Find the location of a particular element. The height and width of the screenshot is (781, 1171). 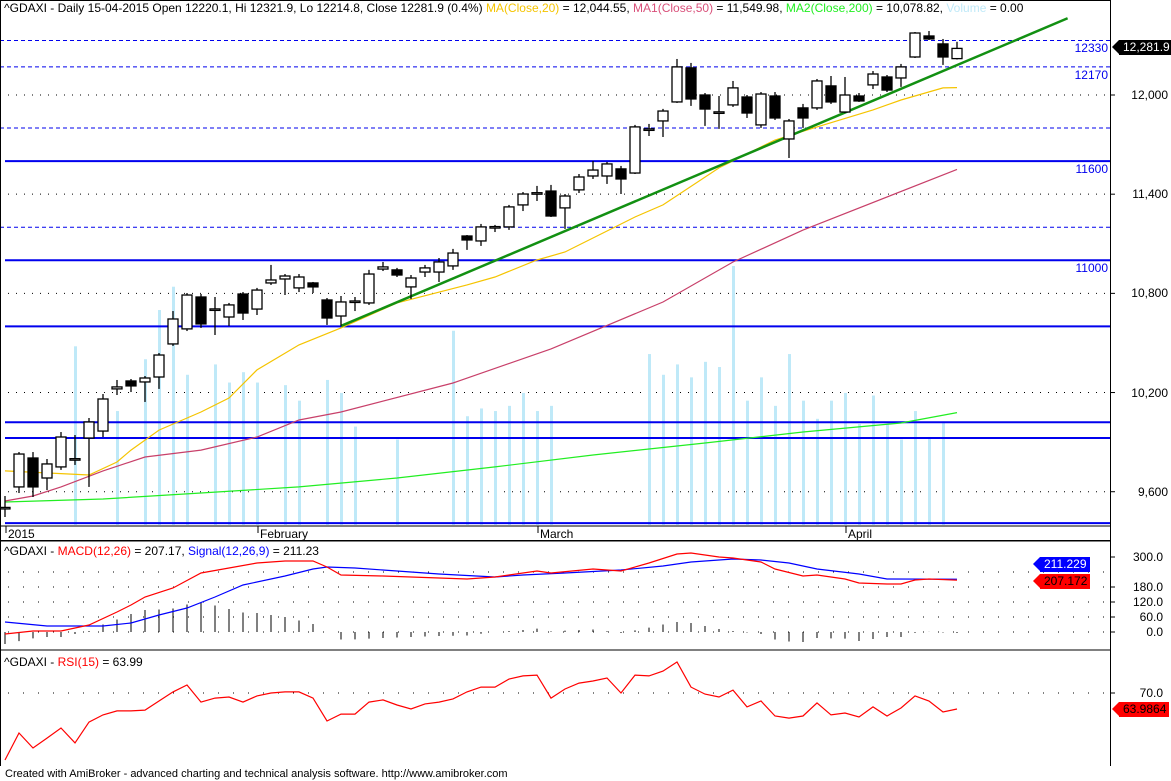

ma50-legend: MA1(Close,50) is located at coordinates (673, 8).